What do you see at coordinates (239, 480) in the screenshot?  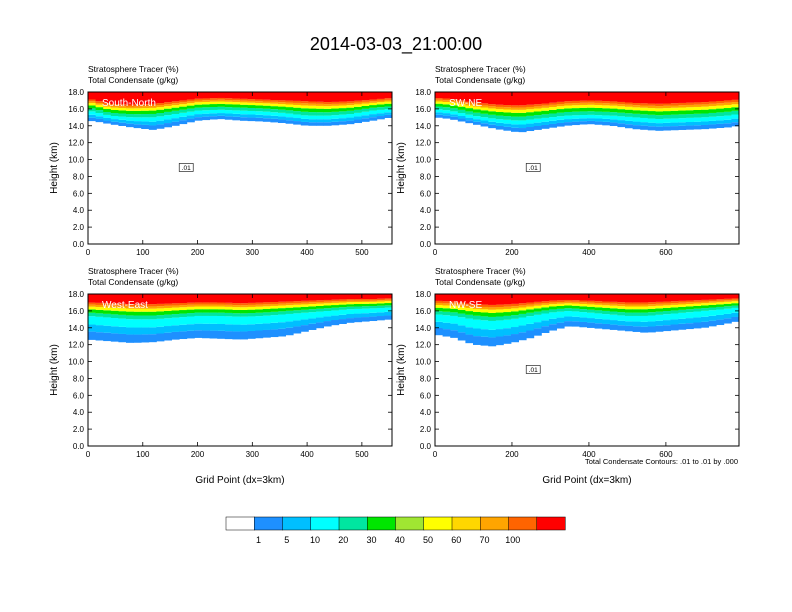 I see `x-axis-label: Grid Point (dx=3km)` at bounding box center [239, 480].